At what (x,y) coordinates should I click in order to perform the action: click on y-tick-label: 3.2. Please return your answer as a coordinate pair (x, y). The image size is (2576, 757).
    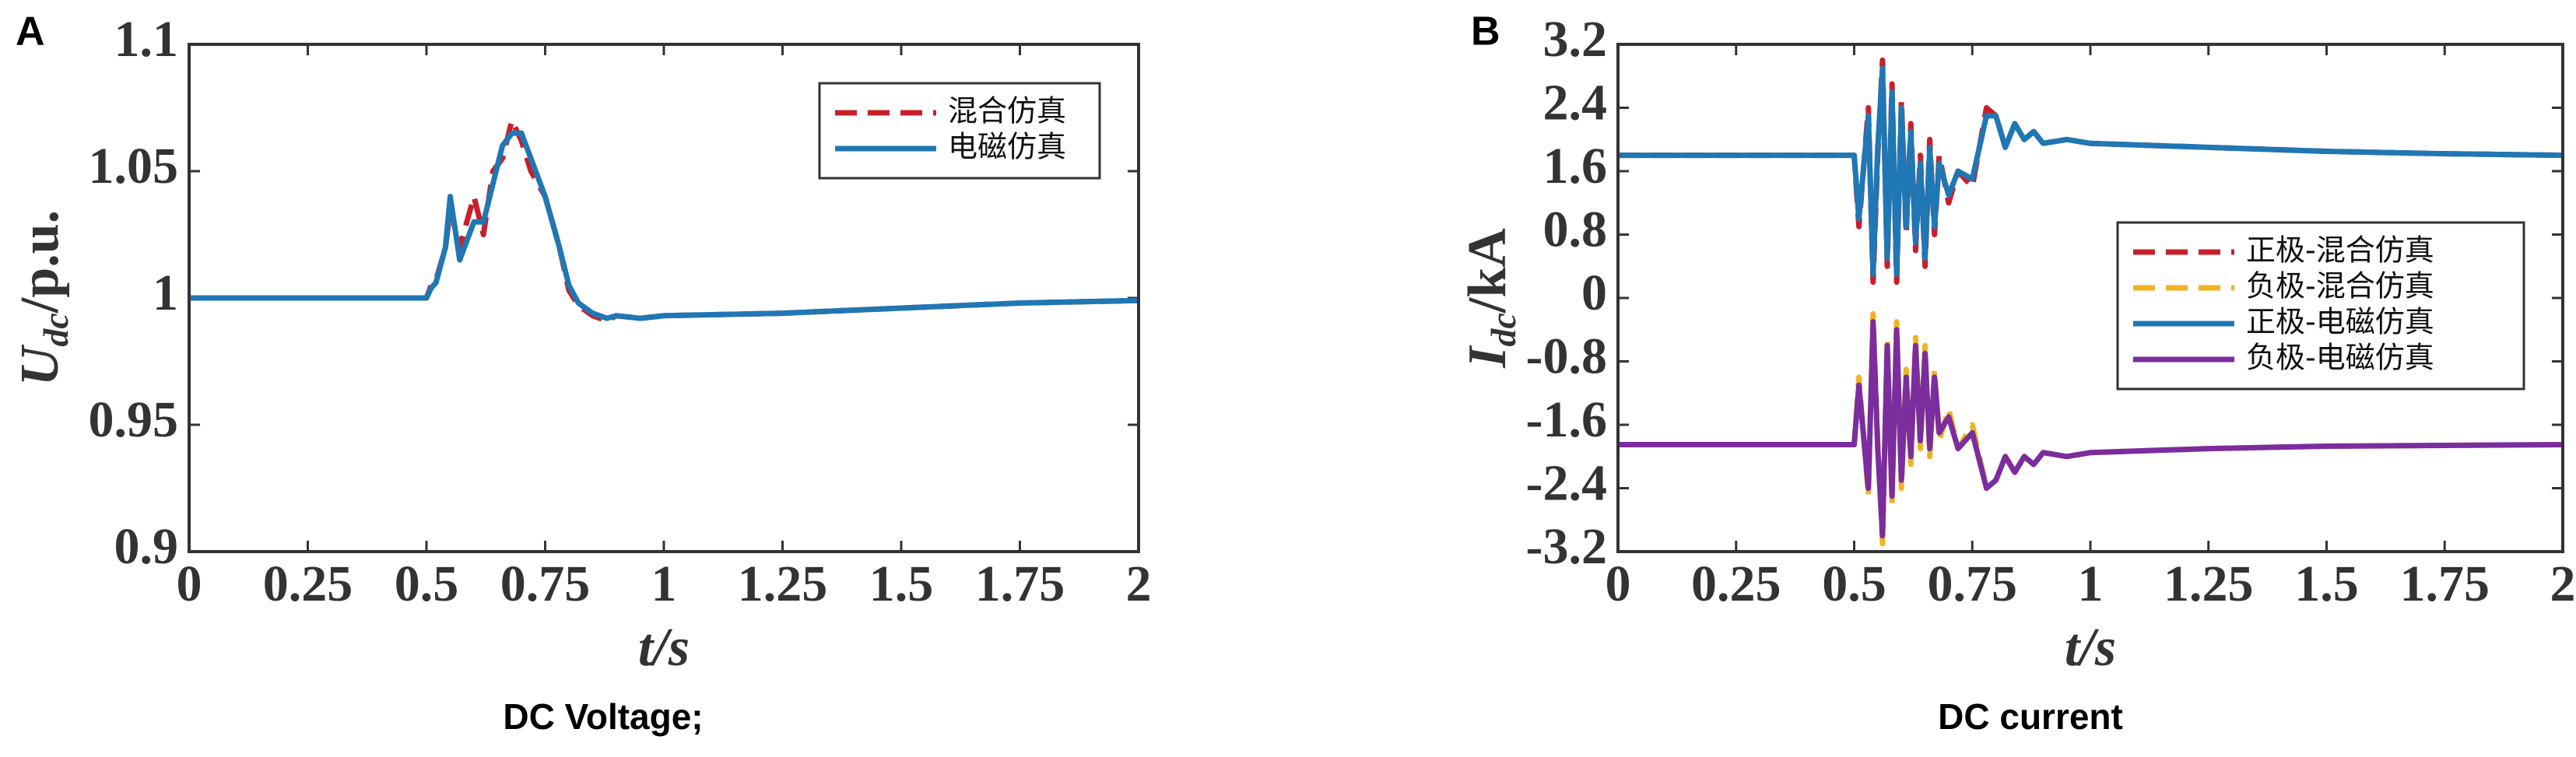
    Looking at the image, I should click on (1576, 39).